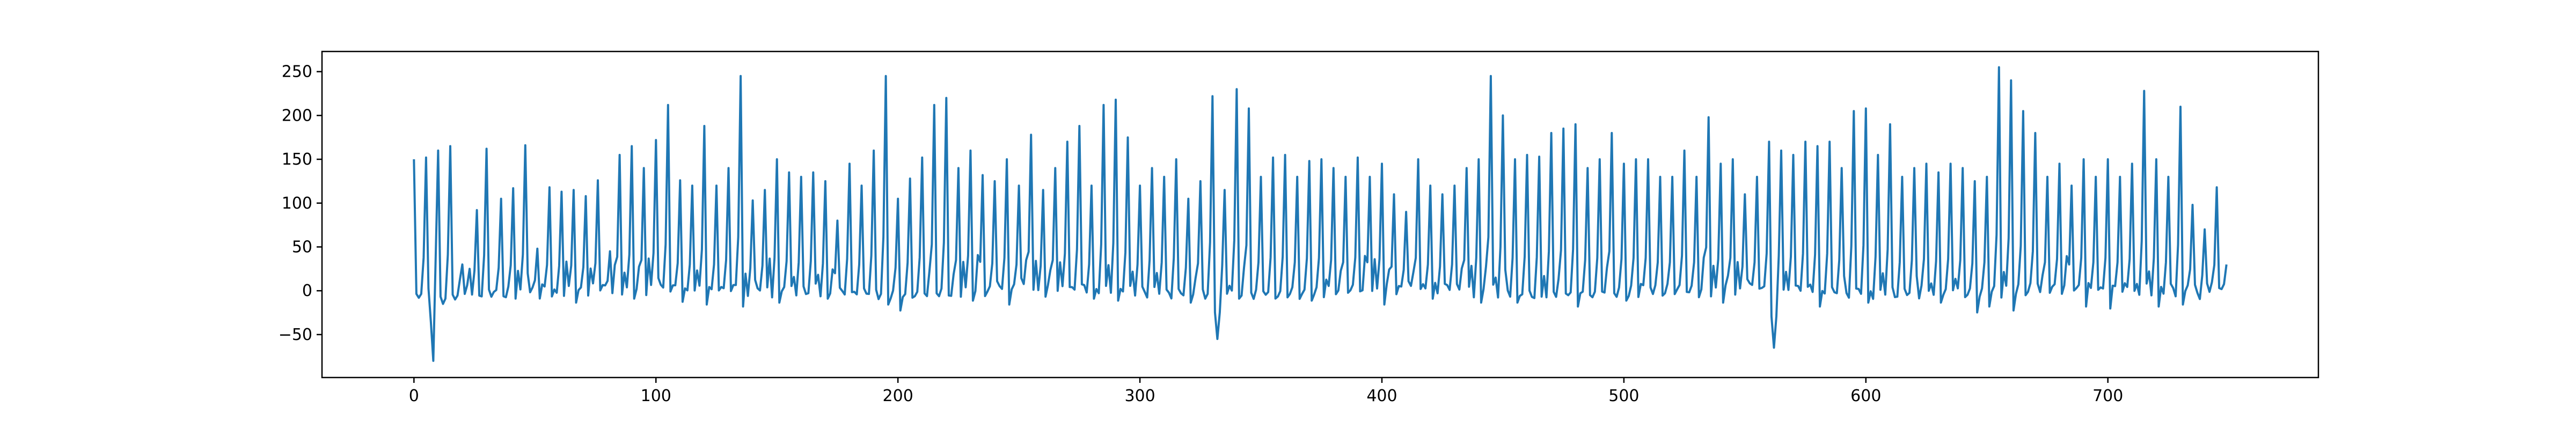 Image resolution: width=2576 pixels, height=429 pixels. Describe the element at coordinates (297, 115) in the screenshot. I see `y-tick-label: 200` at that location.